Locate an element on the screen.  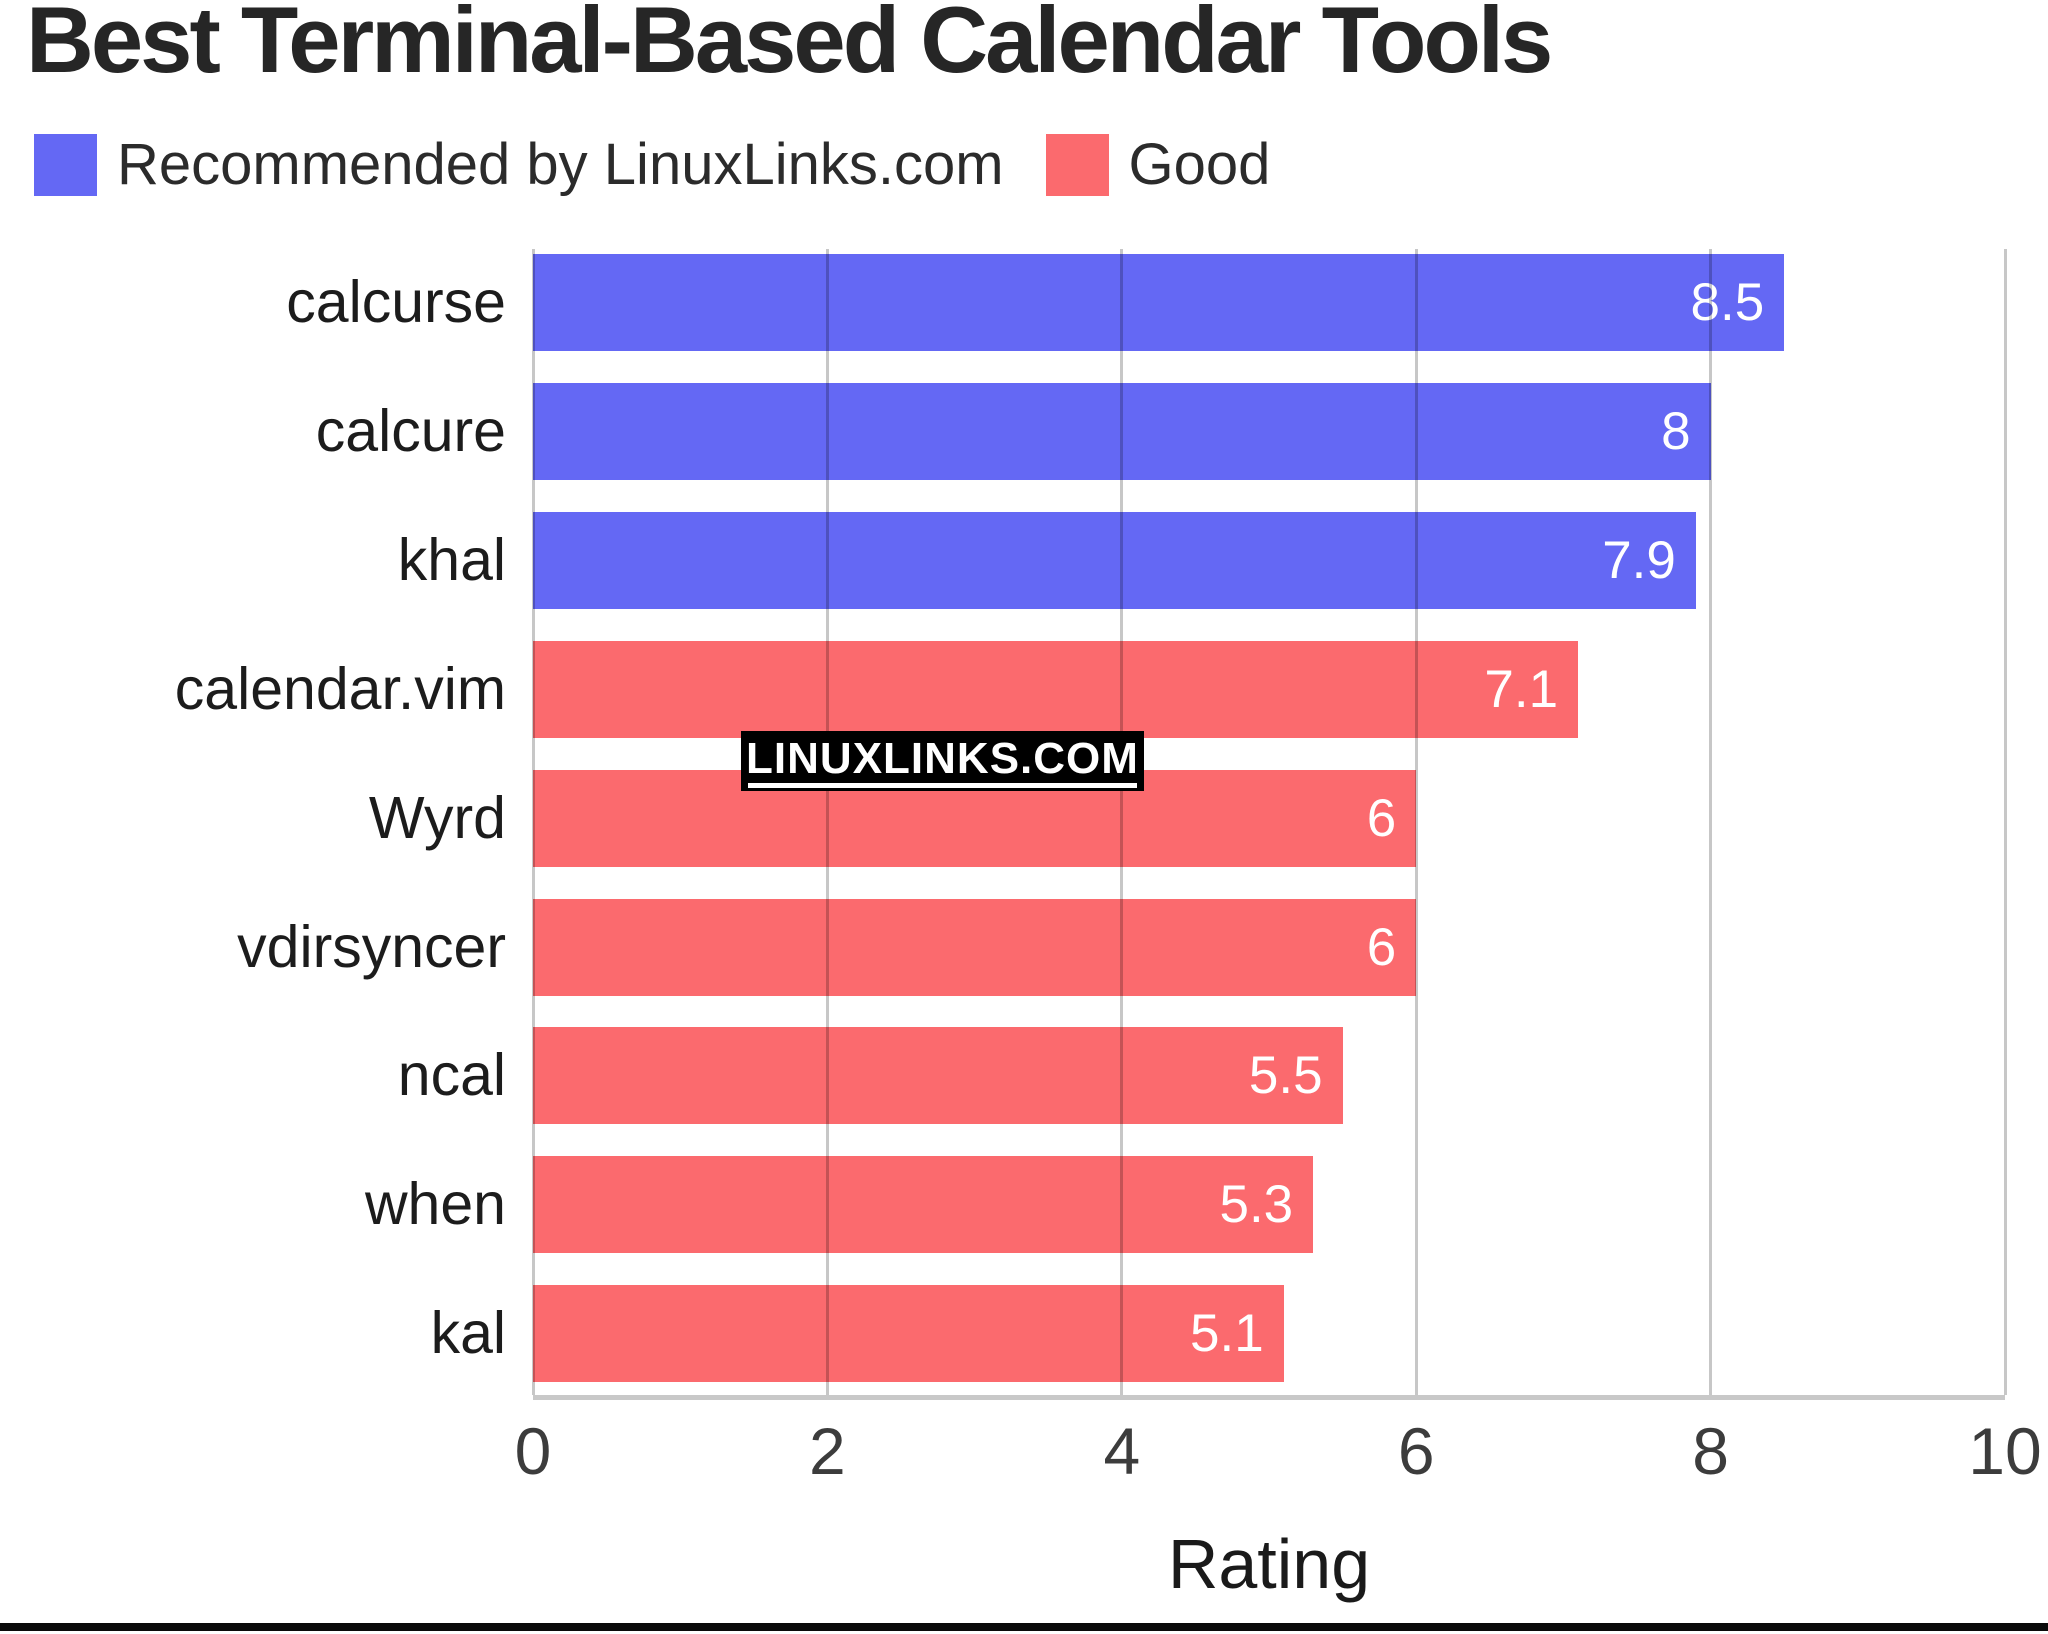
watermark-text: LINUXLINKS.COM is located at coordinates (942, 758).